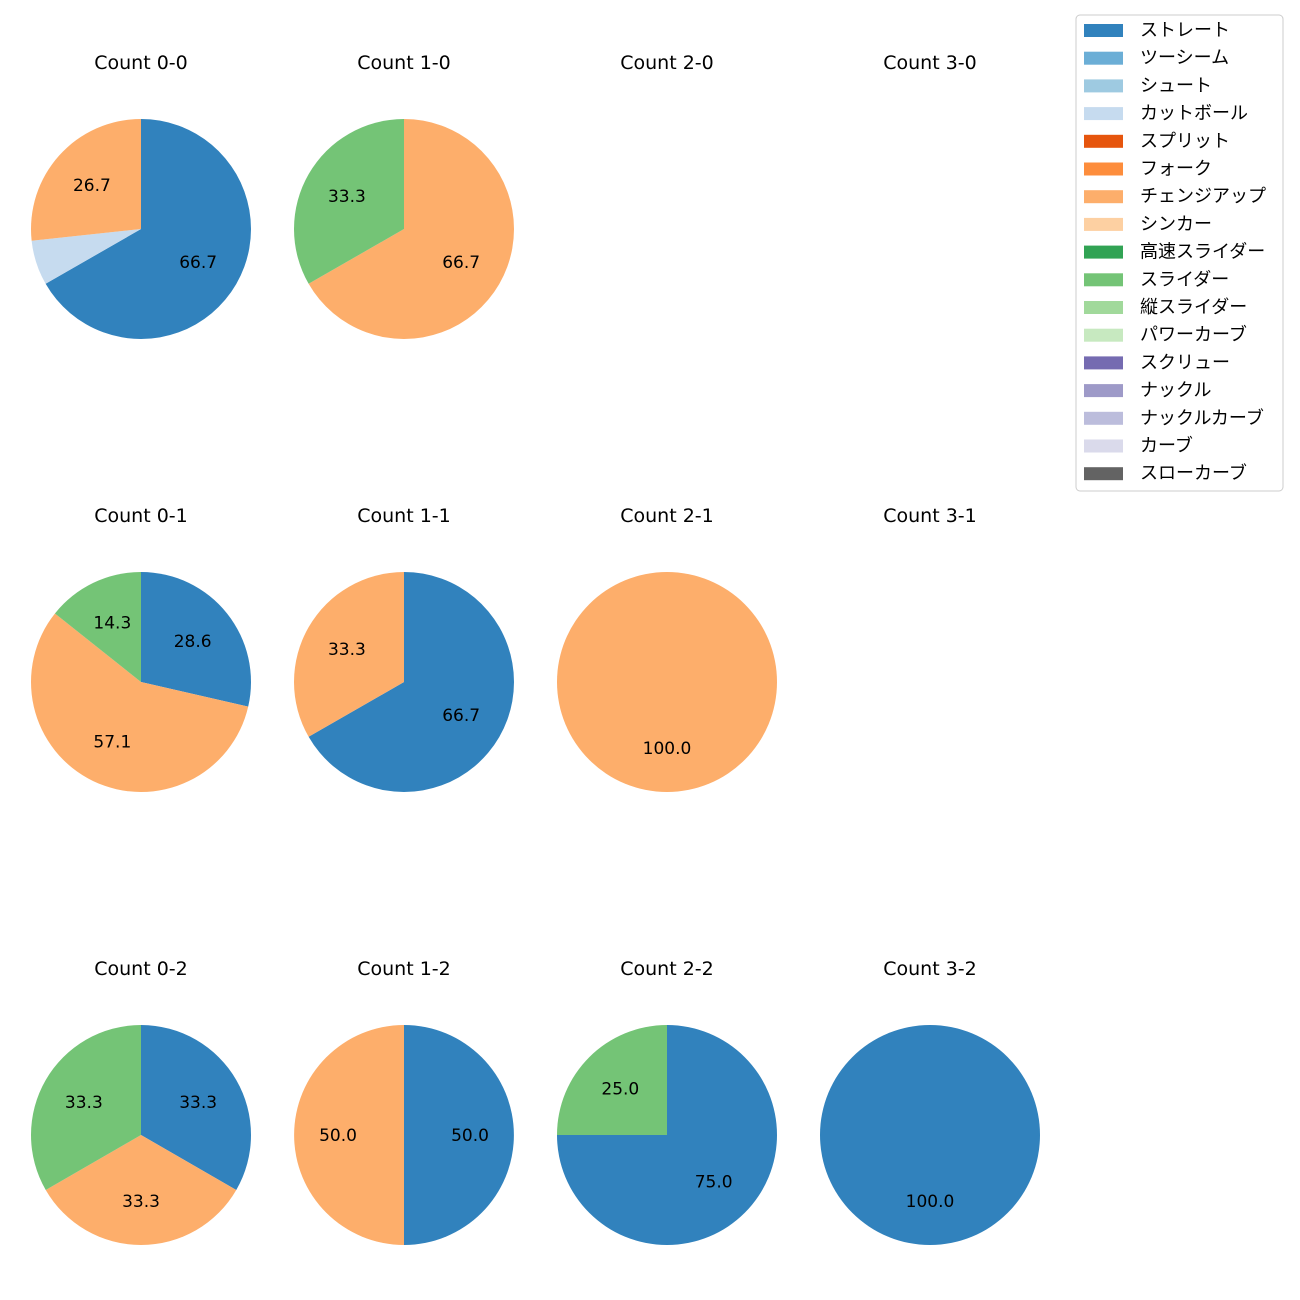  Describe the element at coordinates (404, 516) in the screenshot. I see `pie-title: Count 1-1` at that location.